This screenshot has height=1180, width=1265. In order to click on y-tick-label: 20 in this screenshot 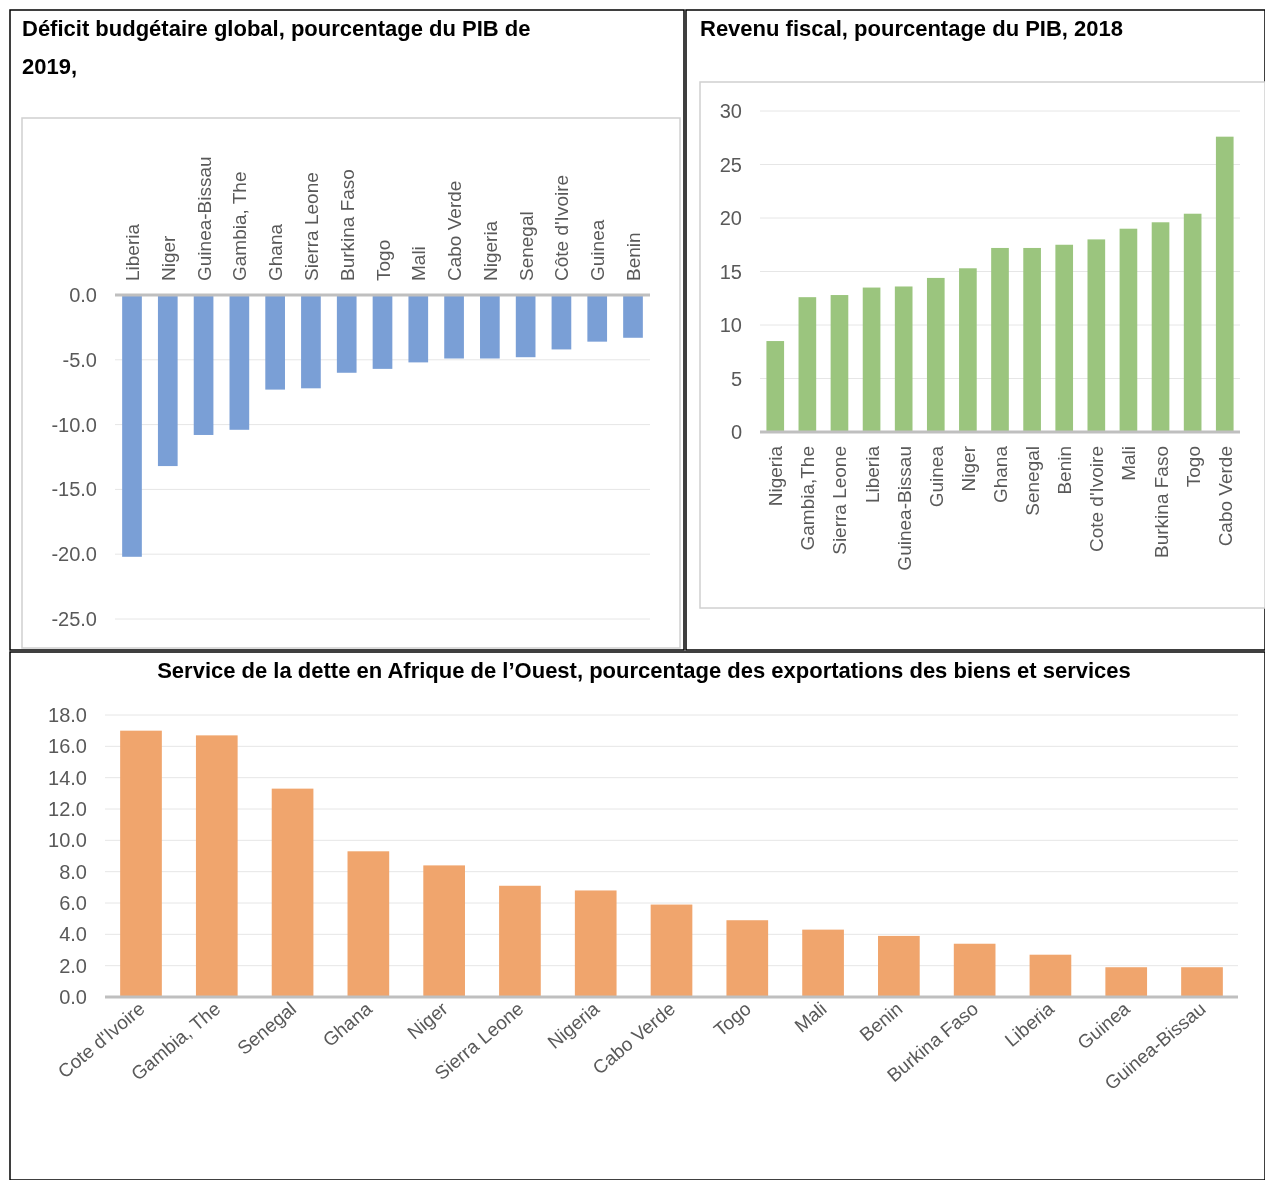, I will do `click(730, 218)`.